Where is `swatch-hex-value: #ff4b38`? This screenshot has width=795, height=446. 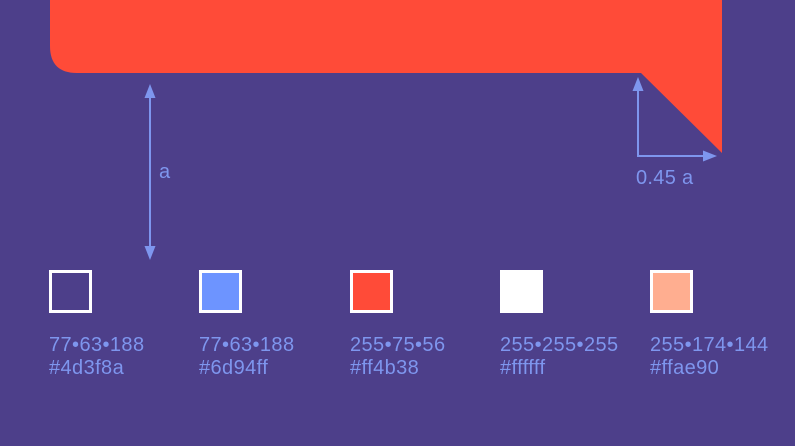 swatch-hex-value: #ff4b38 is located at coordinates (385, 368).